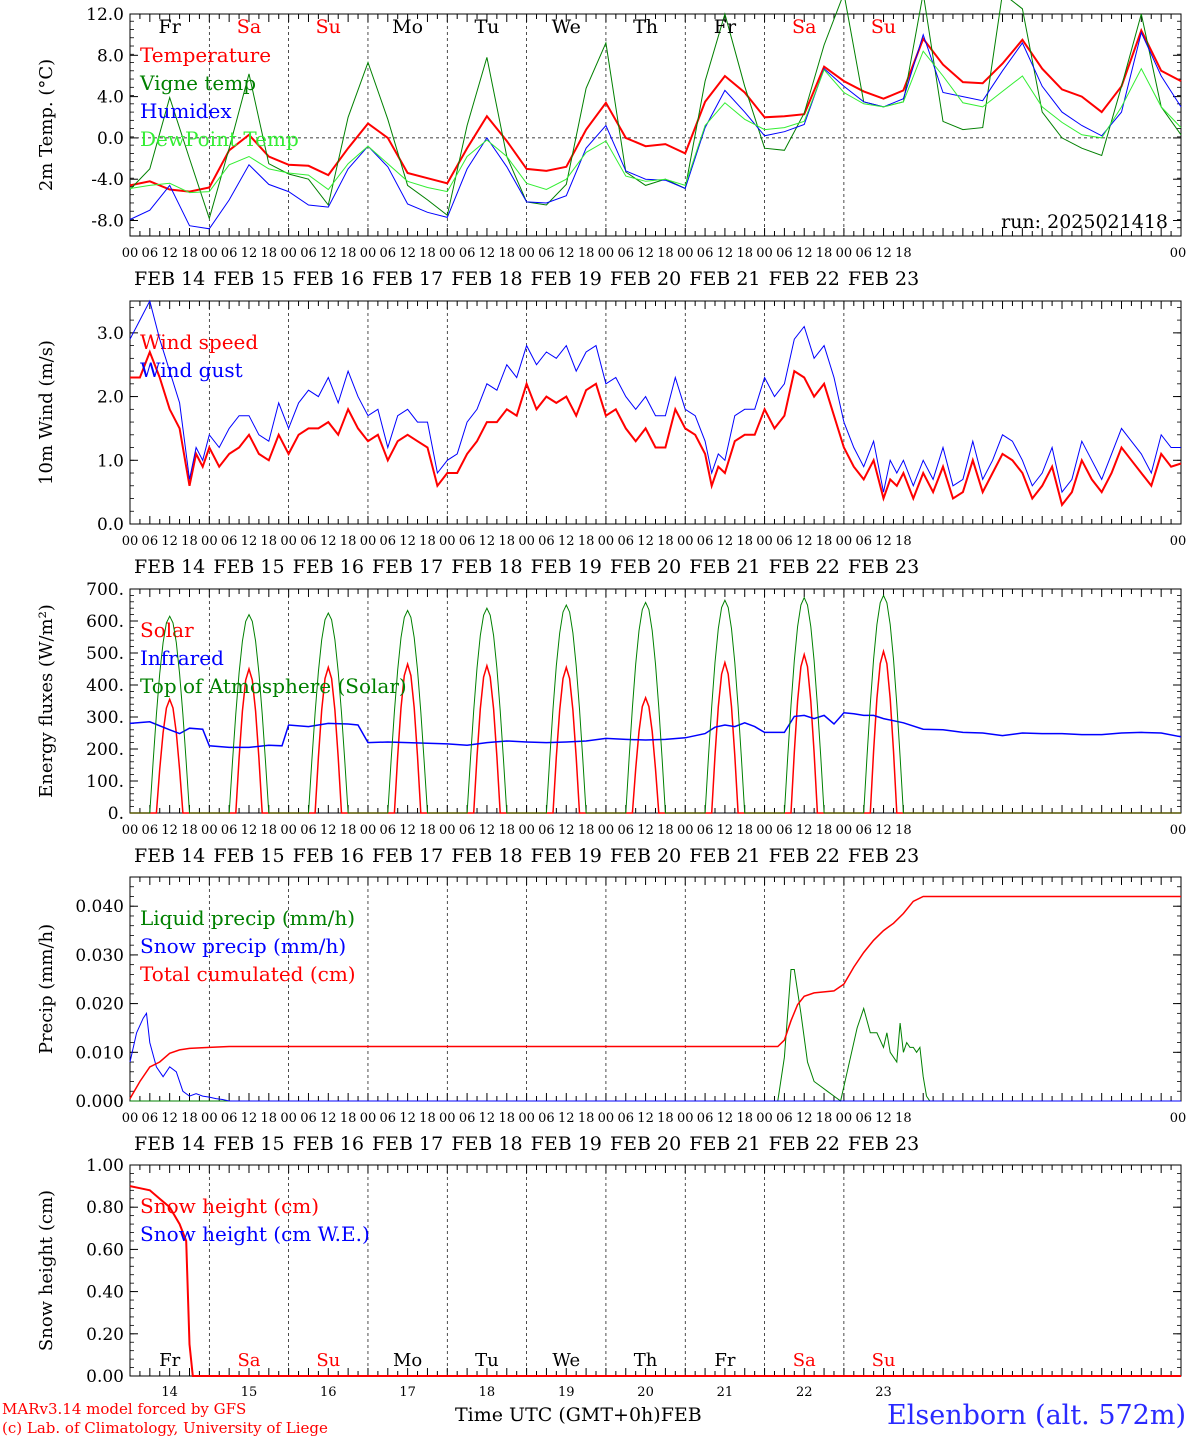 Image resolution: width=1194 pixels, height=1440 pixels. I want to click on series-line-snow-height-cm-, so click(655, 1281).